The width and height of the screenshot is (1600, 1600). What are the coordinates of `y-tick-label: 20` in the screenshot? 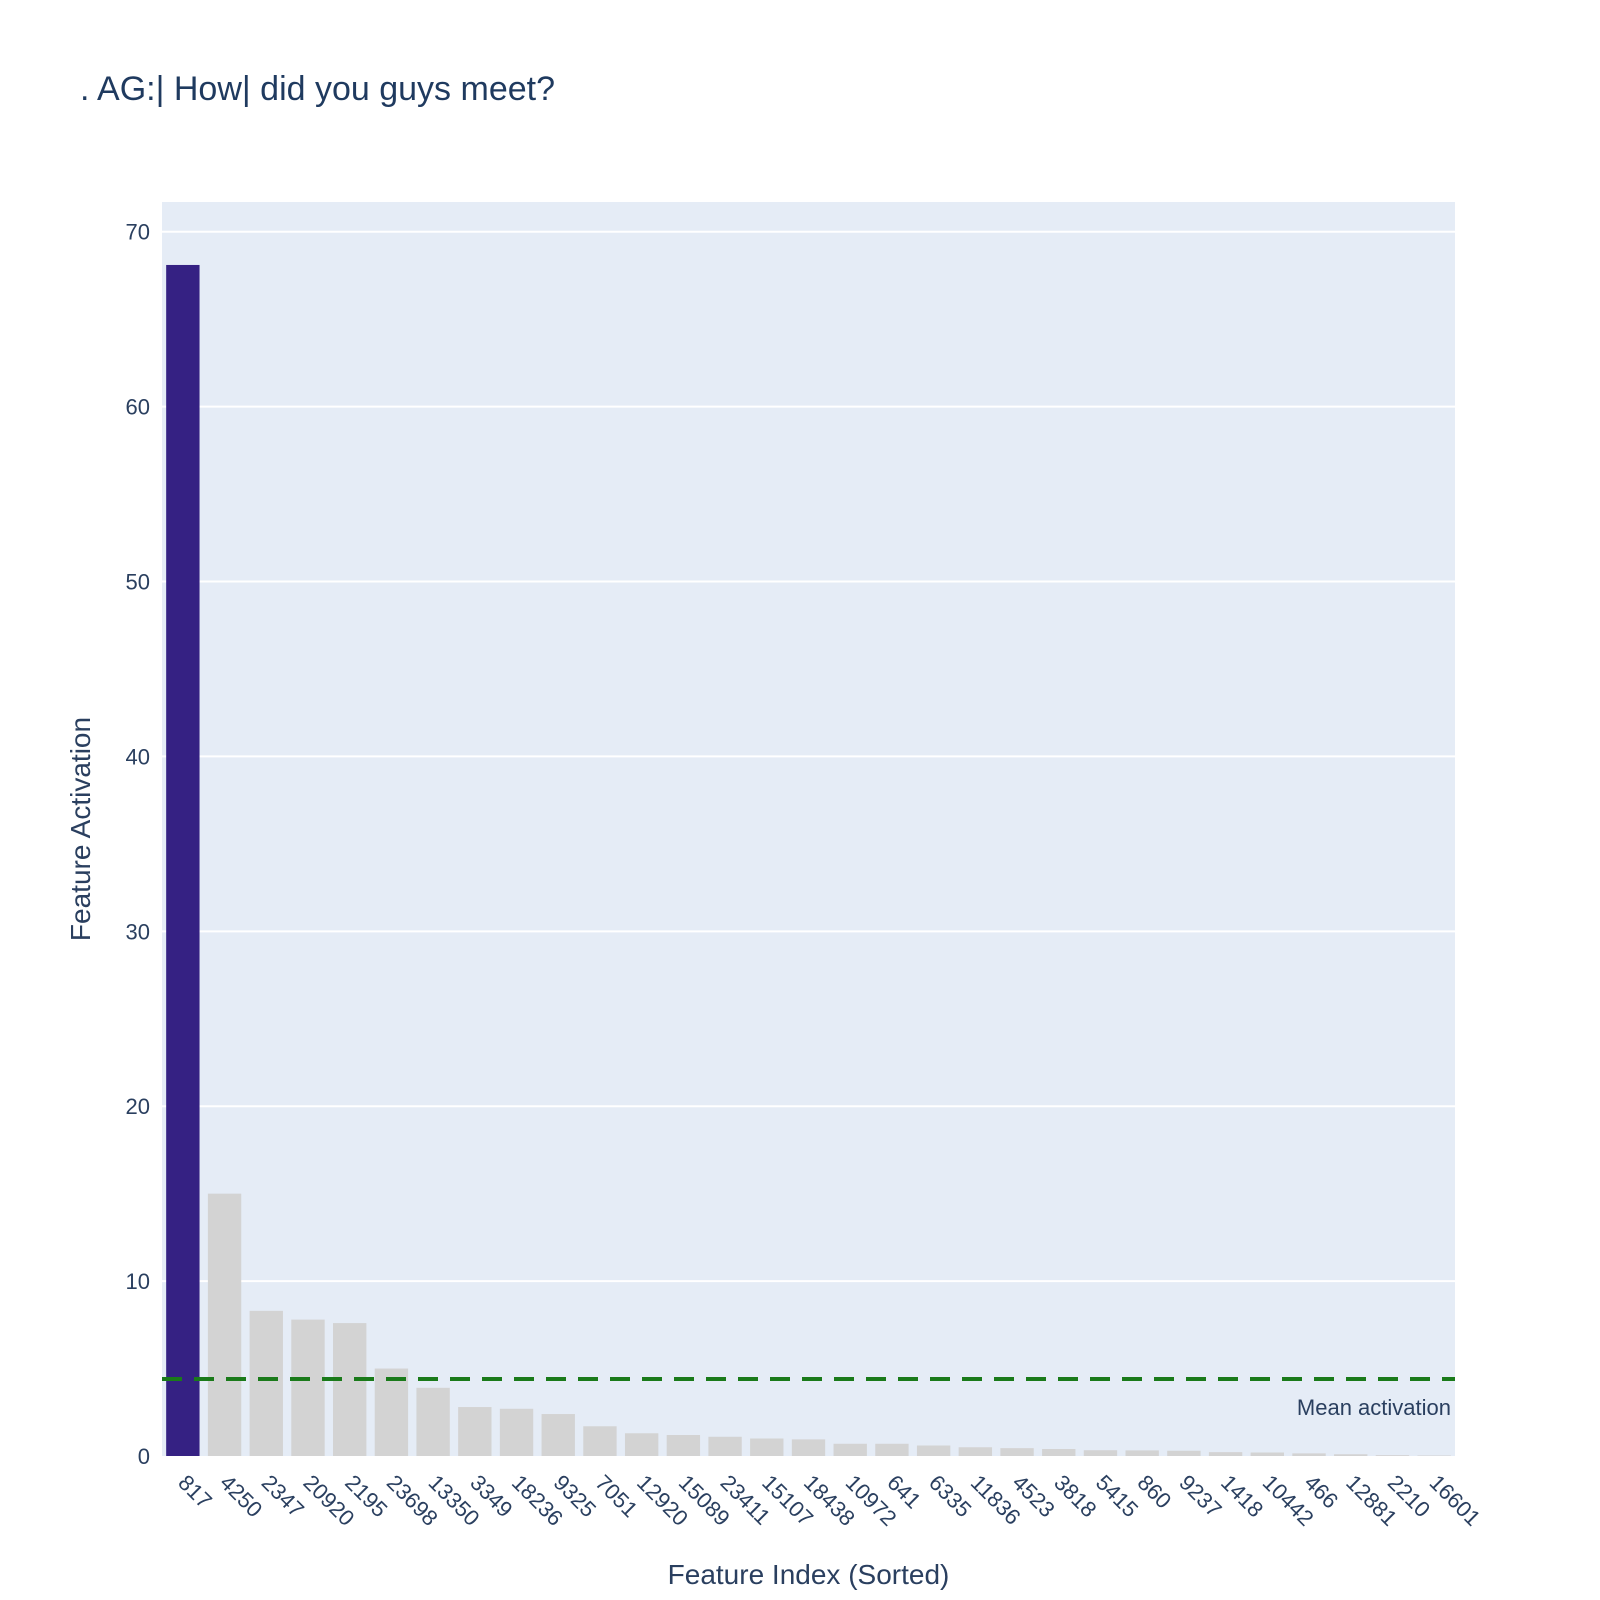 It's located at (138, 1106).